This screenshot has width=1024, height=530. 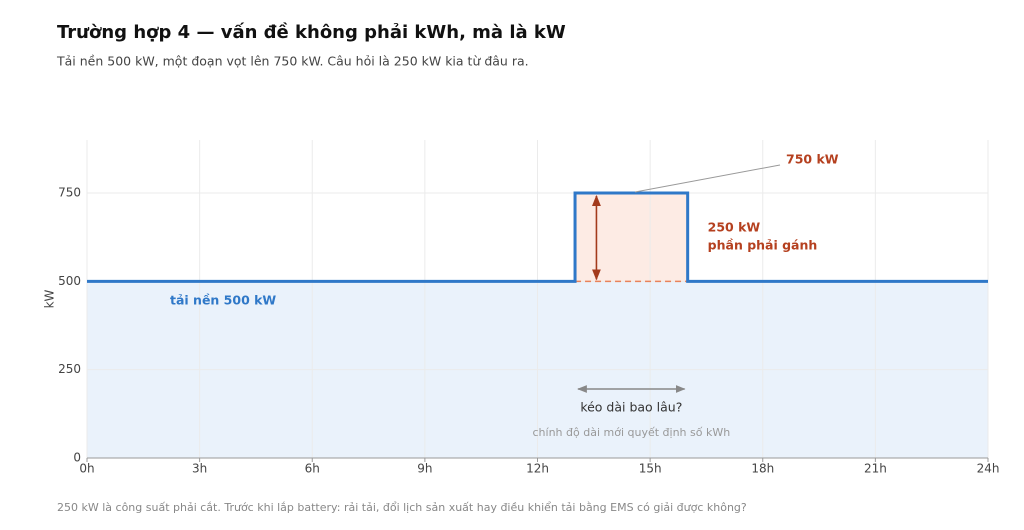 What do you see at coordinates (86, 469) in the screenshot?
I see `x-tick-label: 0h` at bounding box center [86, 469].